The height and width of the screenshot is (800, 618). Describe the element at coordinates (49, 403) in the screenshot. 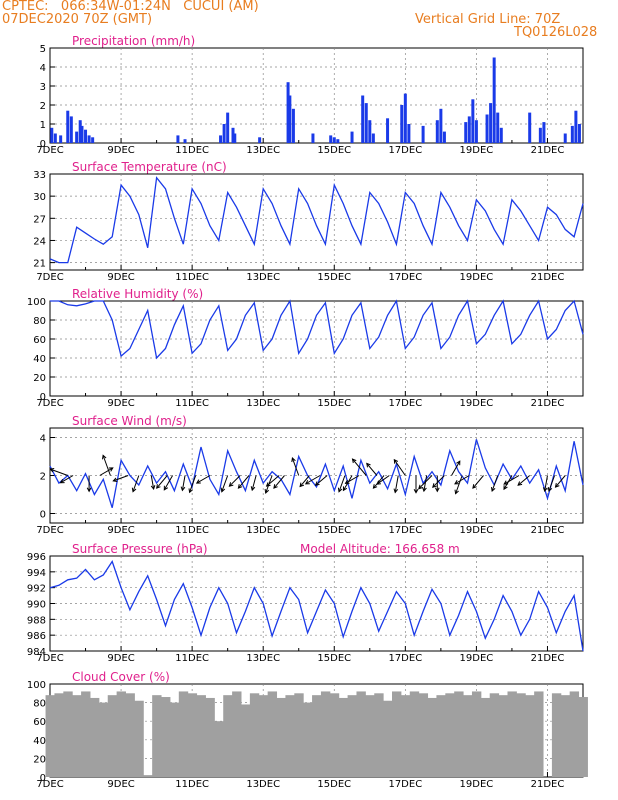

I see `rh-xtick-label: 7DEC` at that location.